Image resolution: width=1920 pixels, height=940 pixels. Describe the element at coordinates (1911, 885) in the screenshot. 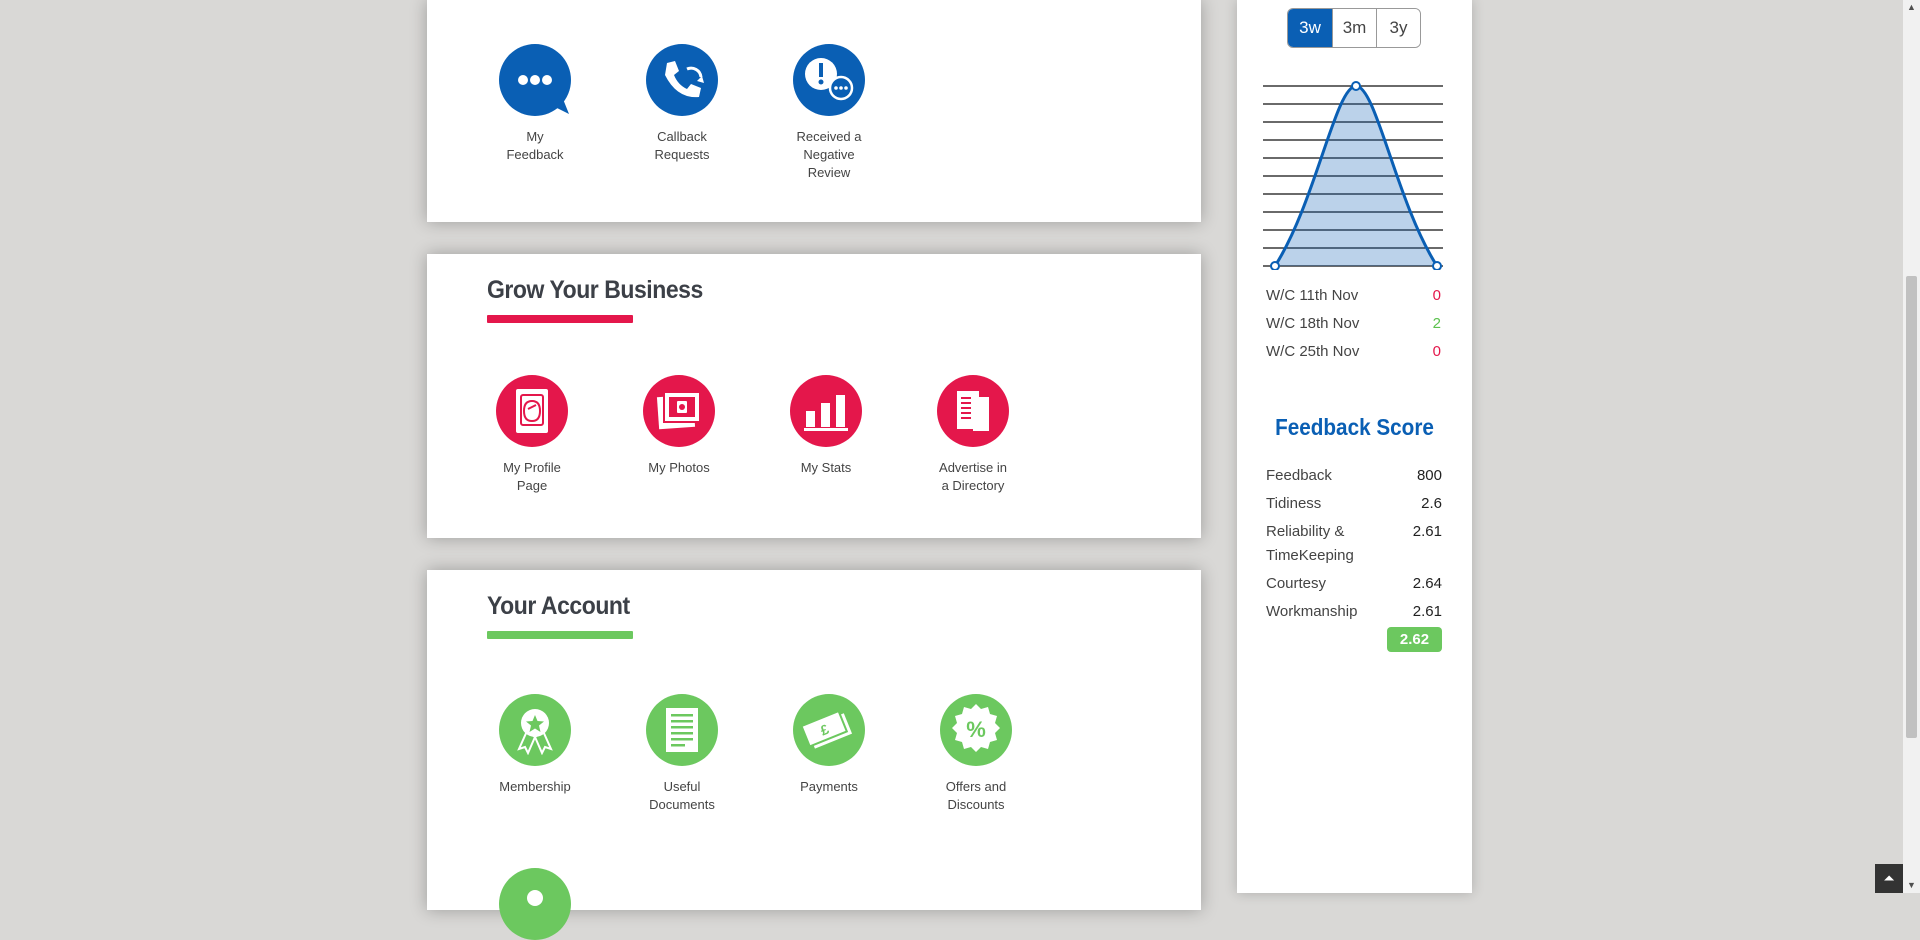

I see `scroll-down-icon: ▼` at that location.